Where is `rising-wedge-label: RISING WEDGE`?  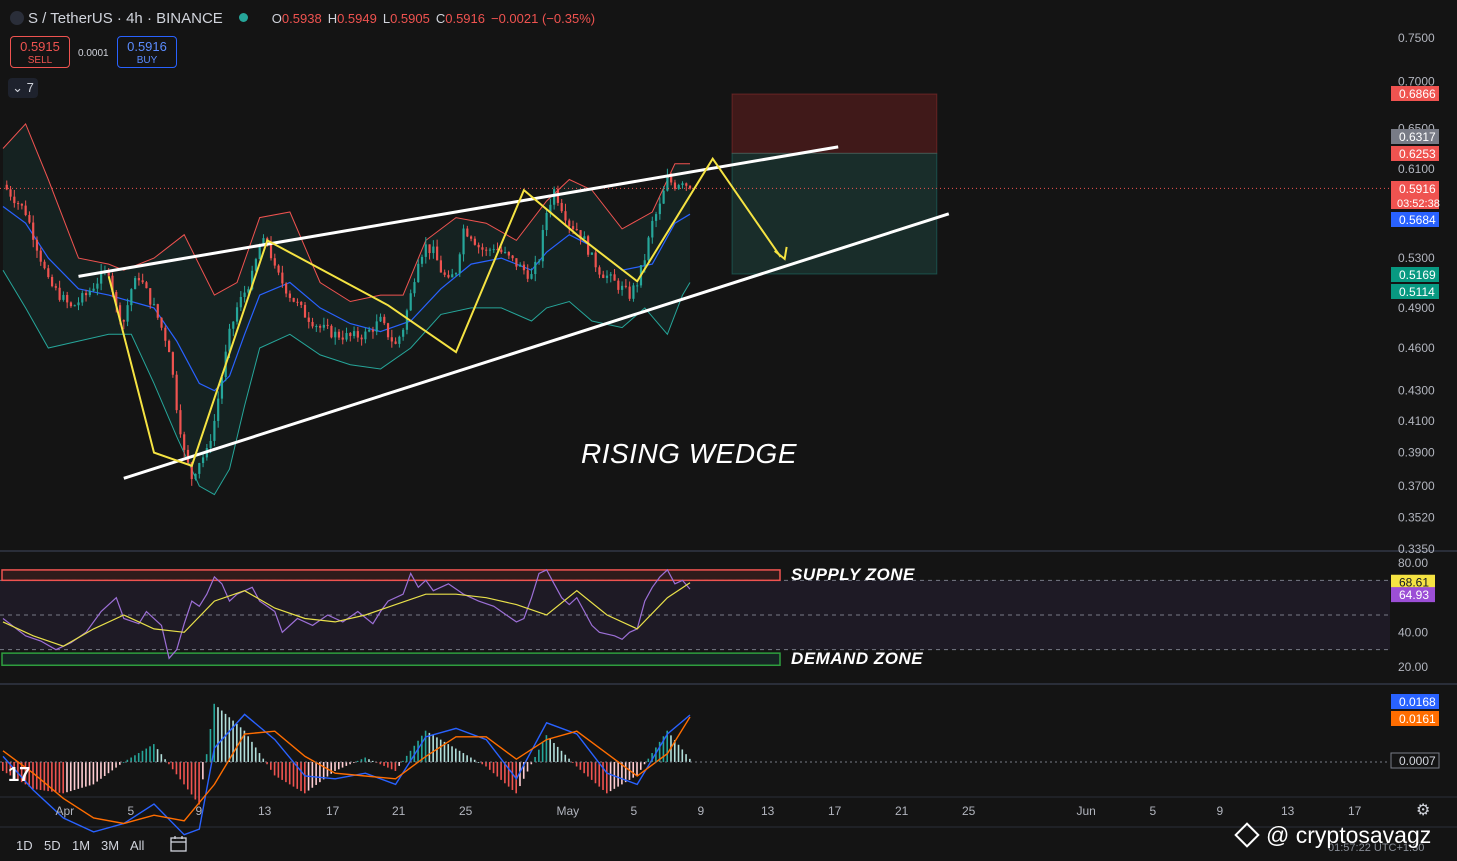 rising-wedge-label: RISING WEDGE is located at coordinates (689, 453).